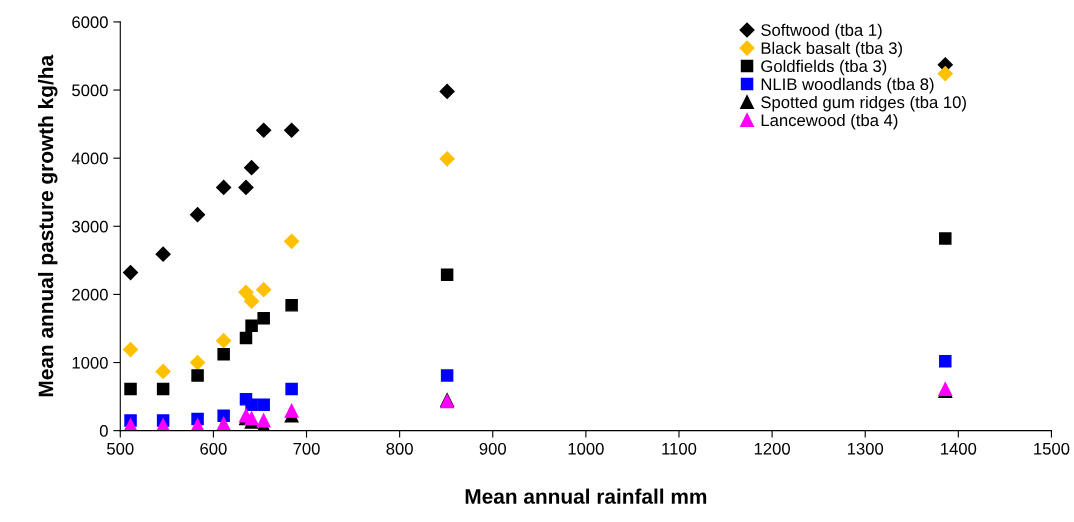 Image resolution: width=1074 pixels, height=522 pixels. What do you see at coordinates (1052, 448) in the screenshot?
I see `x-tick-label: 1500` at bounding box center [1052, 448].